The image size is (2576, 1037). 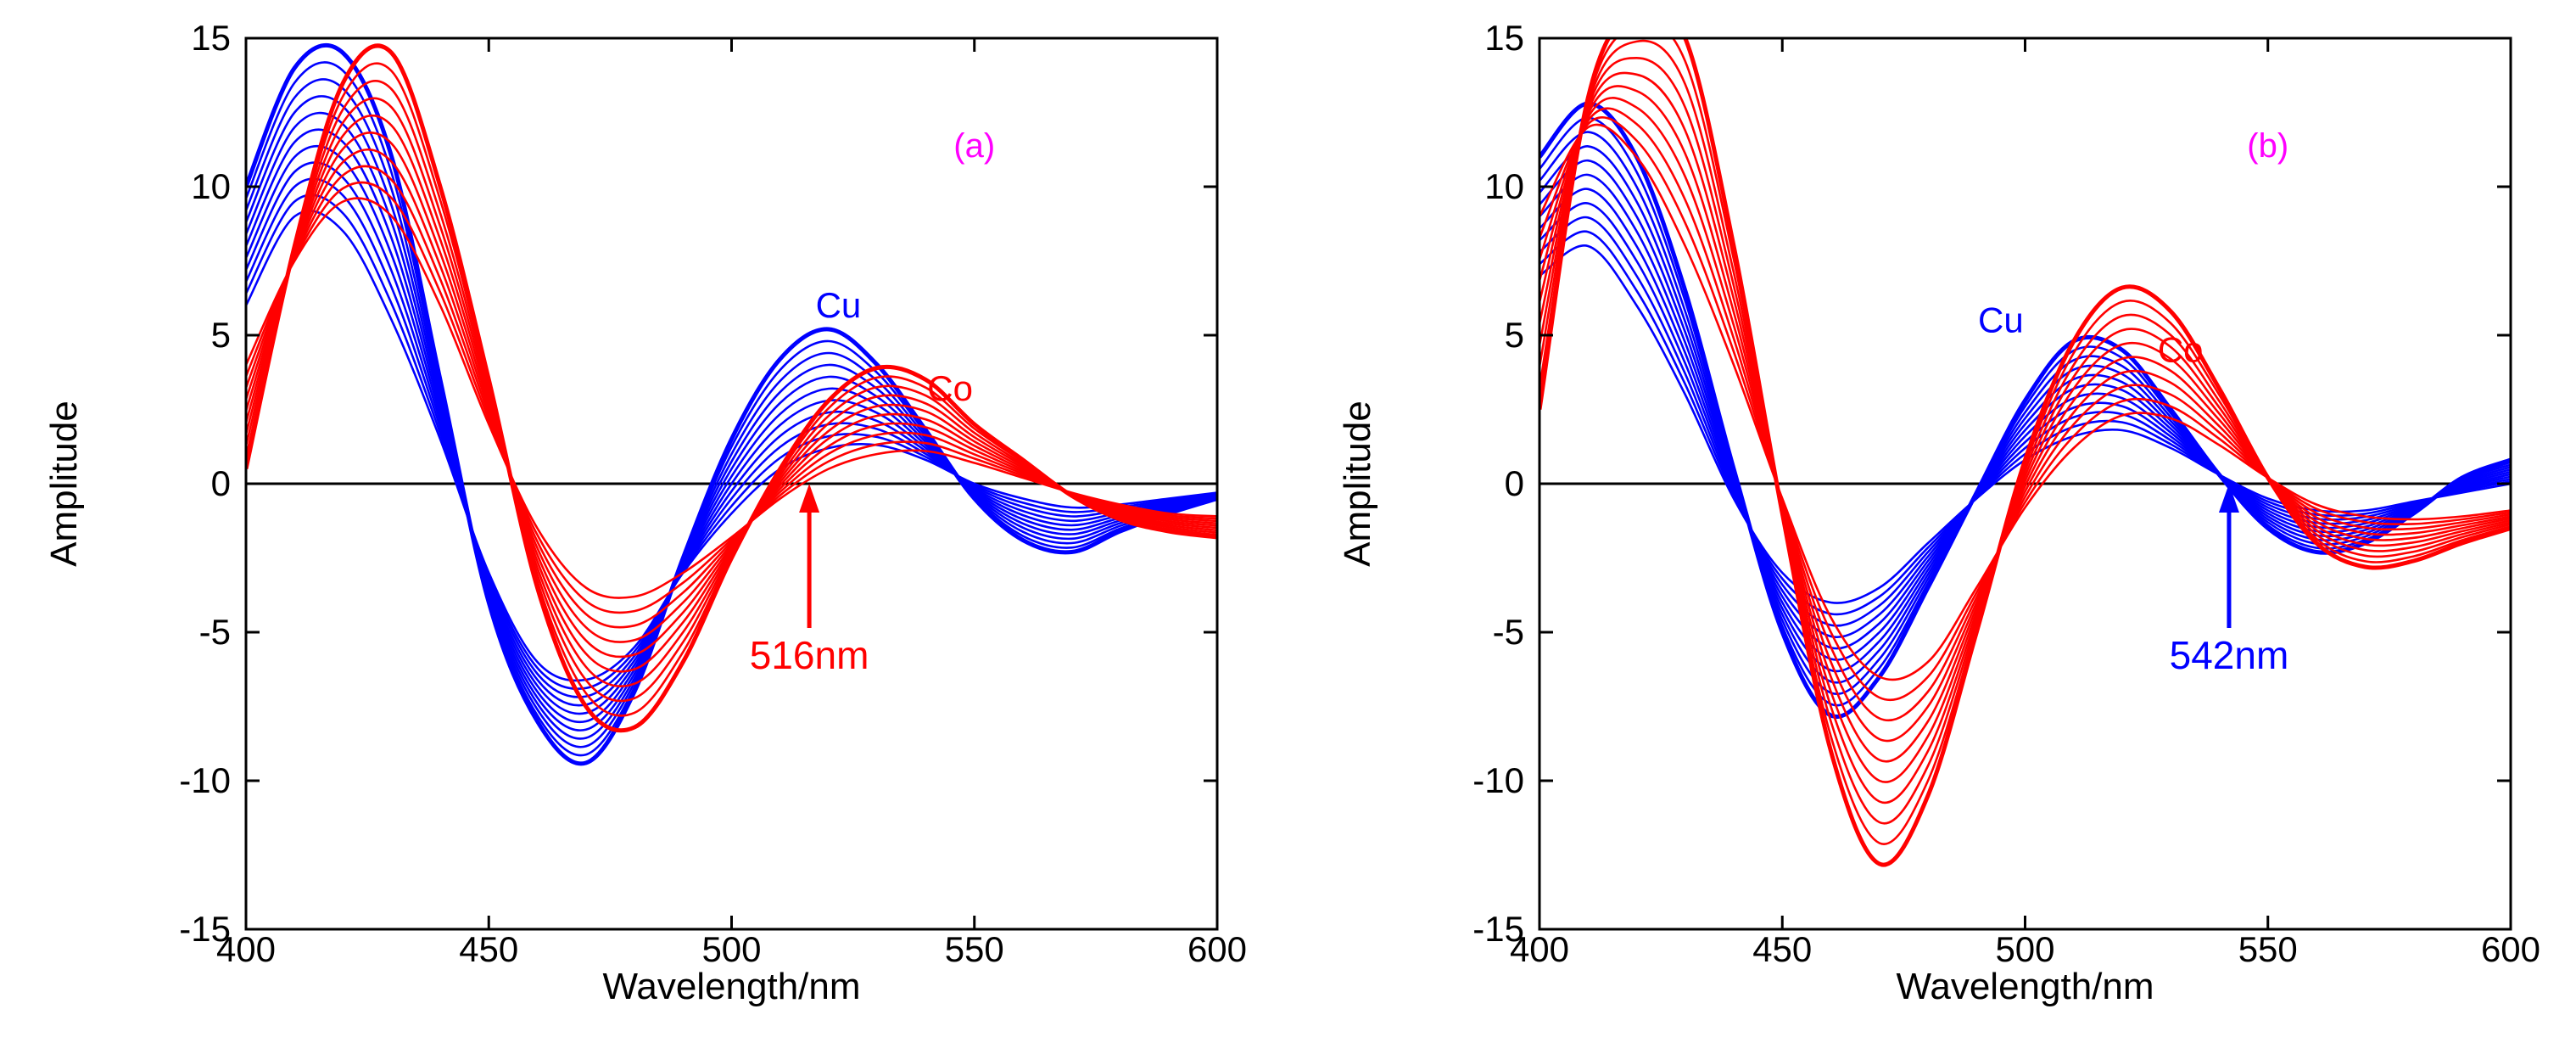 I want to click on annotation-label: 516nm, so click(x=809, y=655).